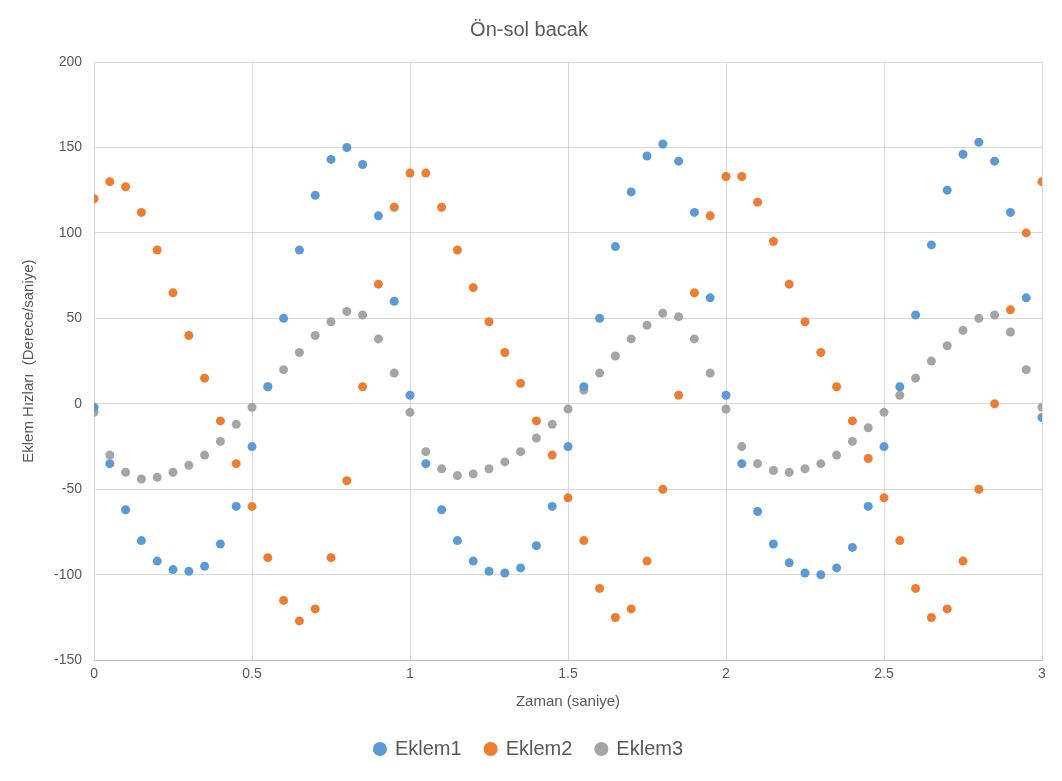  Describe the element at coordinates (650, 747) in the screenshot. I see `legend-label: Eklem3` at that location.